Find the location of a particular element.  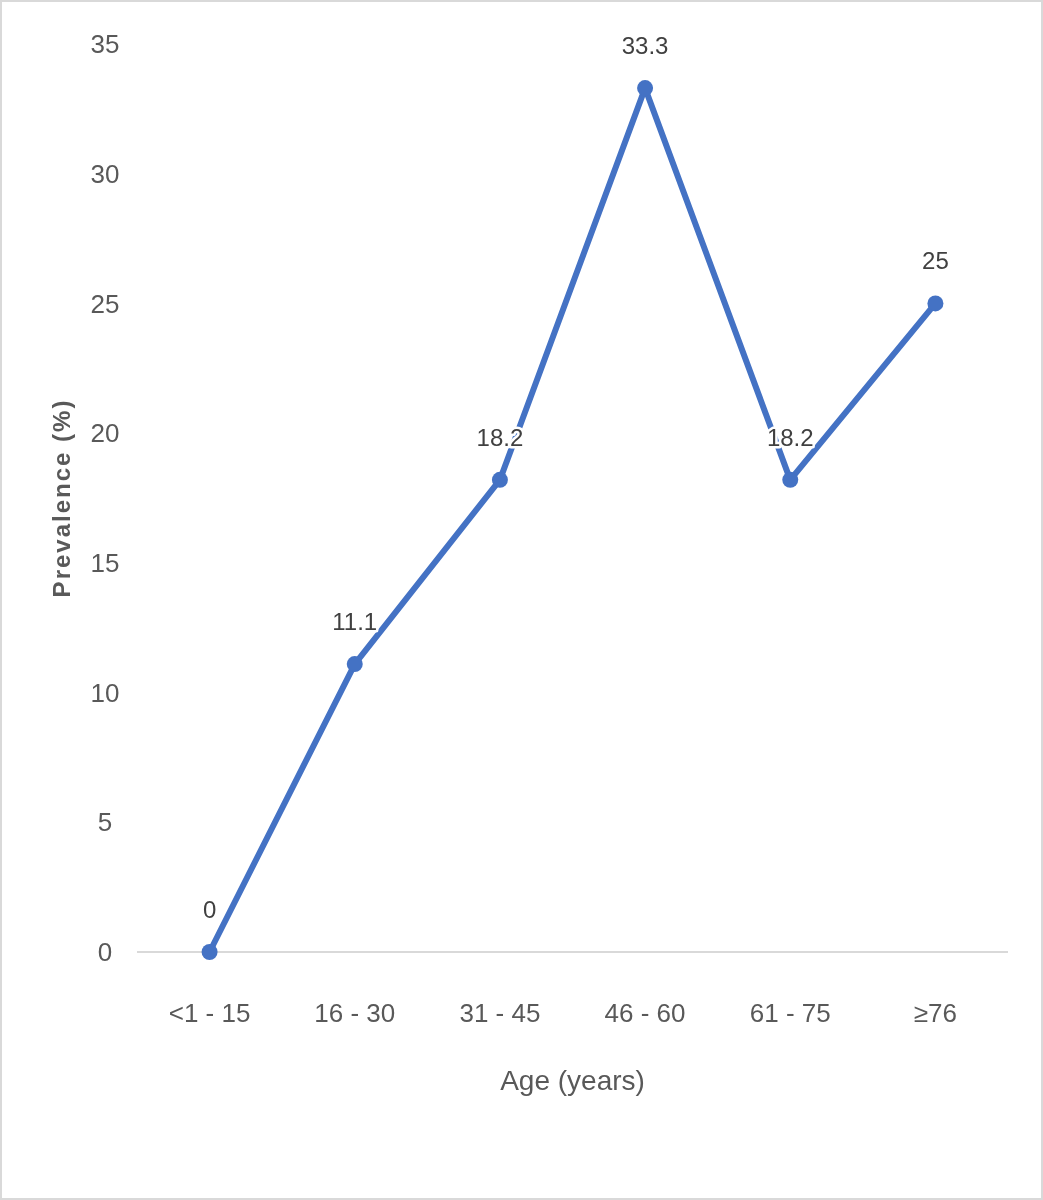

x-axis-title: Age (years) is located at coordinates (572, 1080).